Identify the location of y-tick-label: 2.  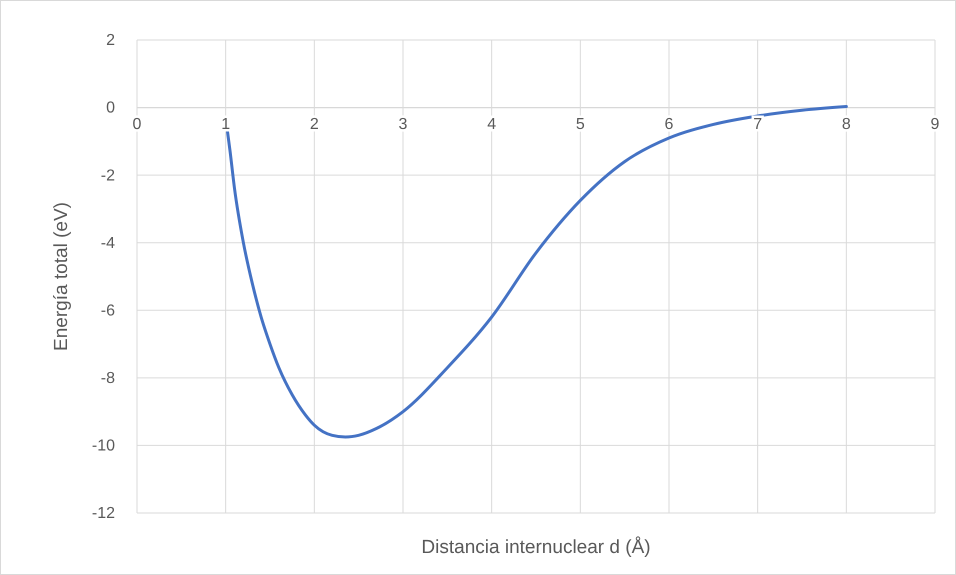
(111, 41).